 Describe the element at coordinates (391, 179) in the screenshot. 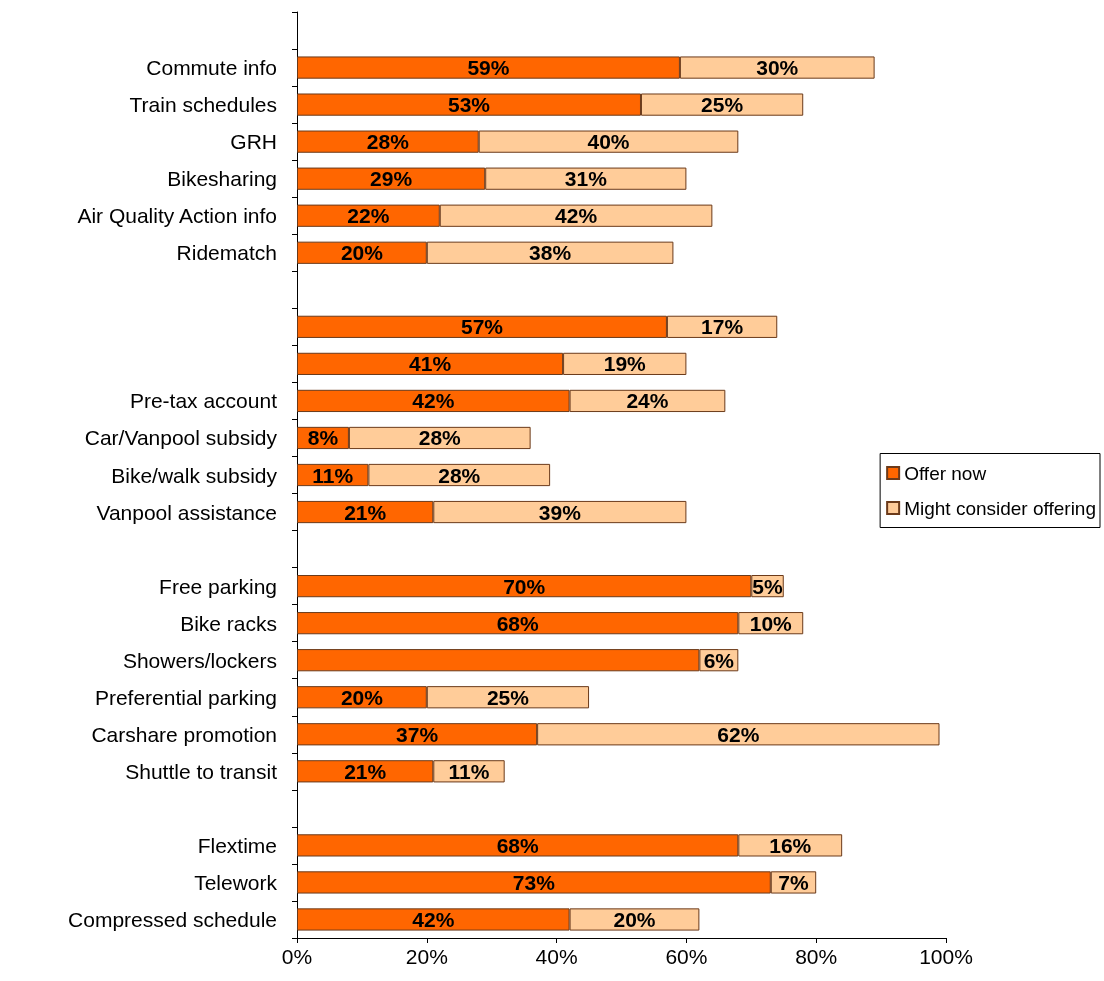

I see `data-label: 29%` at that location.